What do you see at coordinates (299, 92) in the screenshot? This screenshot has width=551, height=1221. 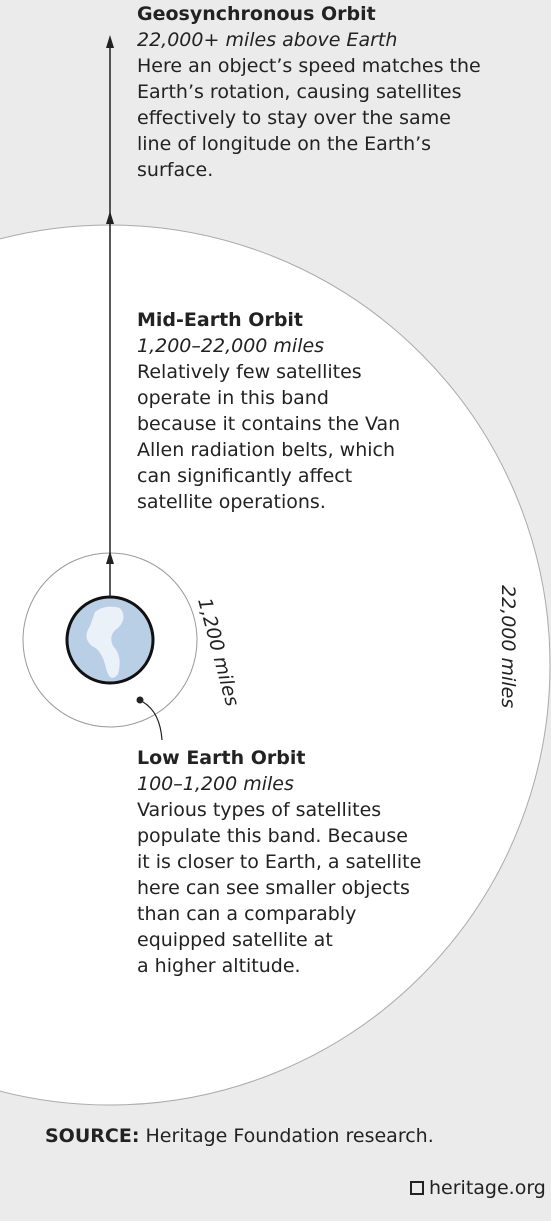 I see `section-line: Earth’s rotation, causing satellites` at bounding box center [299, 92].